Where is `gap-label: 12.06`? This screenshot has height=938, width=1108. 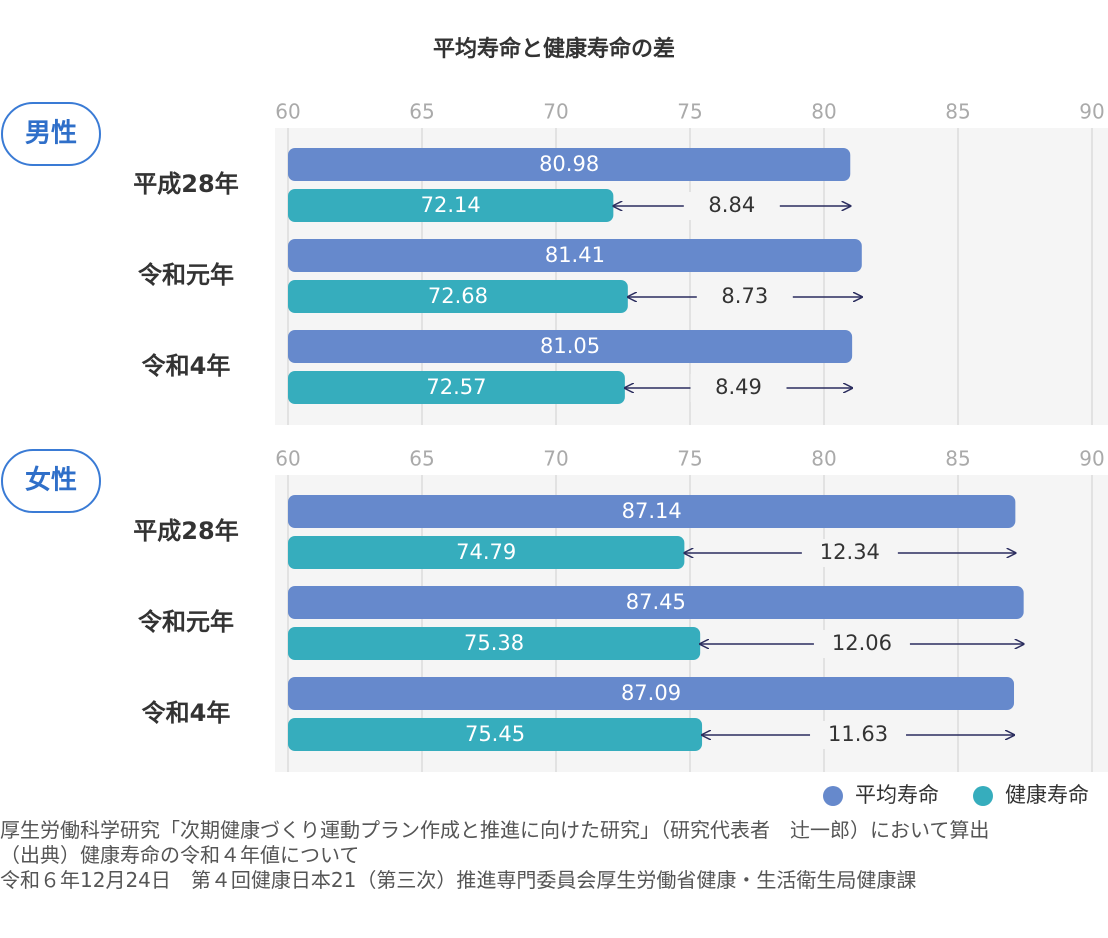
gap-label: 12.06 is located at coordinates (862, 643).